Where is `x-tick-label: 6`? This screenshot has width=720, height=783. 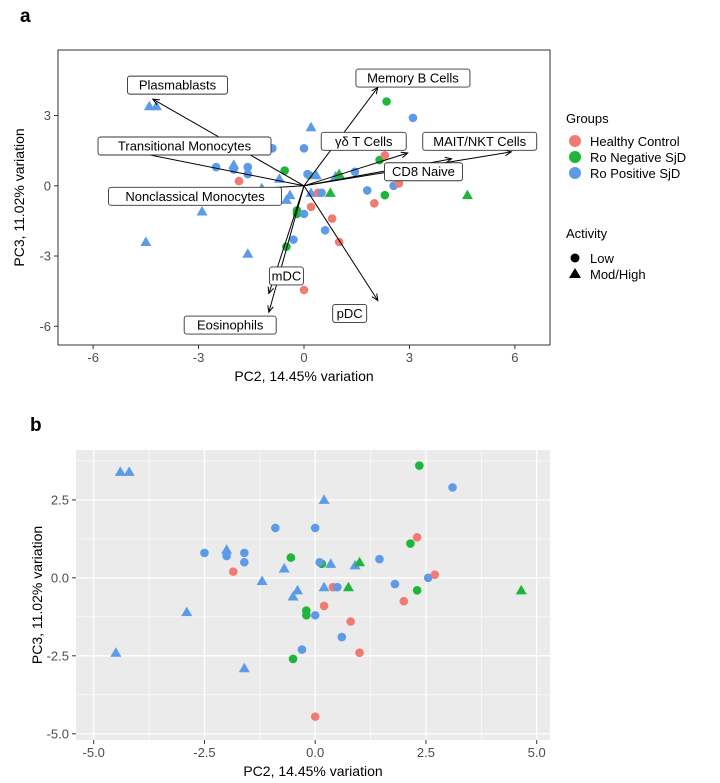 x-tick-label: 6 is located at coordinates (514, 357).